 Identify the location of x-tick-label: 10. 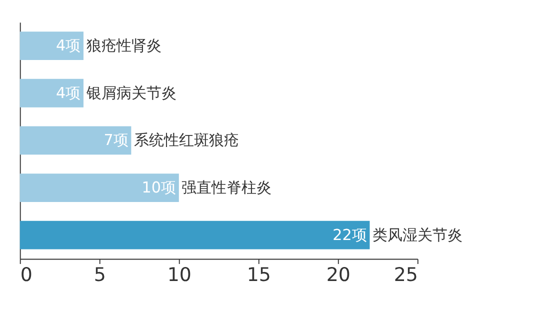
(179, 275).